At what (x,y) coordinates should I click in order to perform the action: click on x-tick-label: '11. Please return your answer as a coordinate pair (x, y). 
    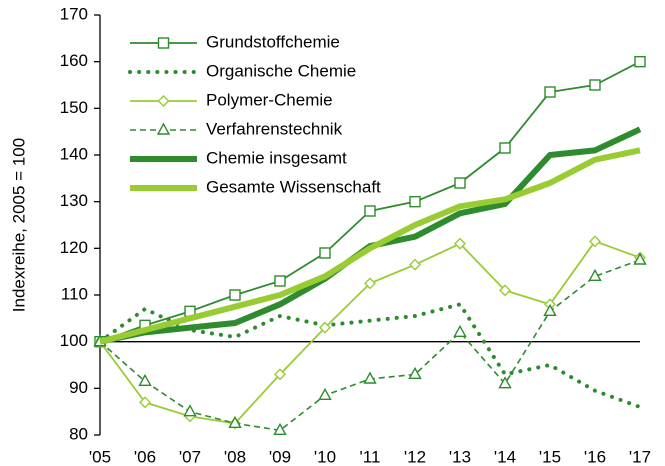
    Looking at the image, I should click on (370, 456).